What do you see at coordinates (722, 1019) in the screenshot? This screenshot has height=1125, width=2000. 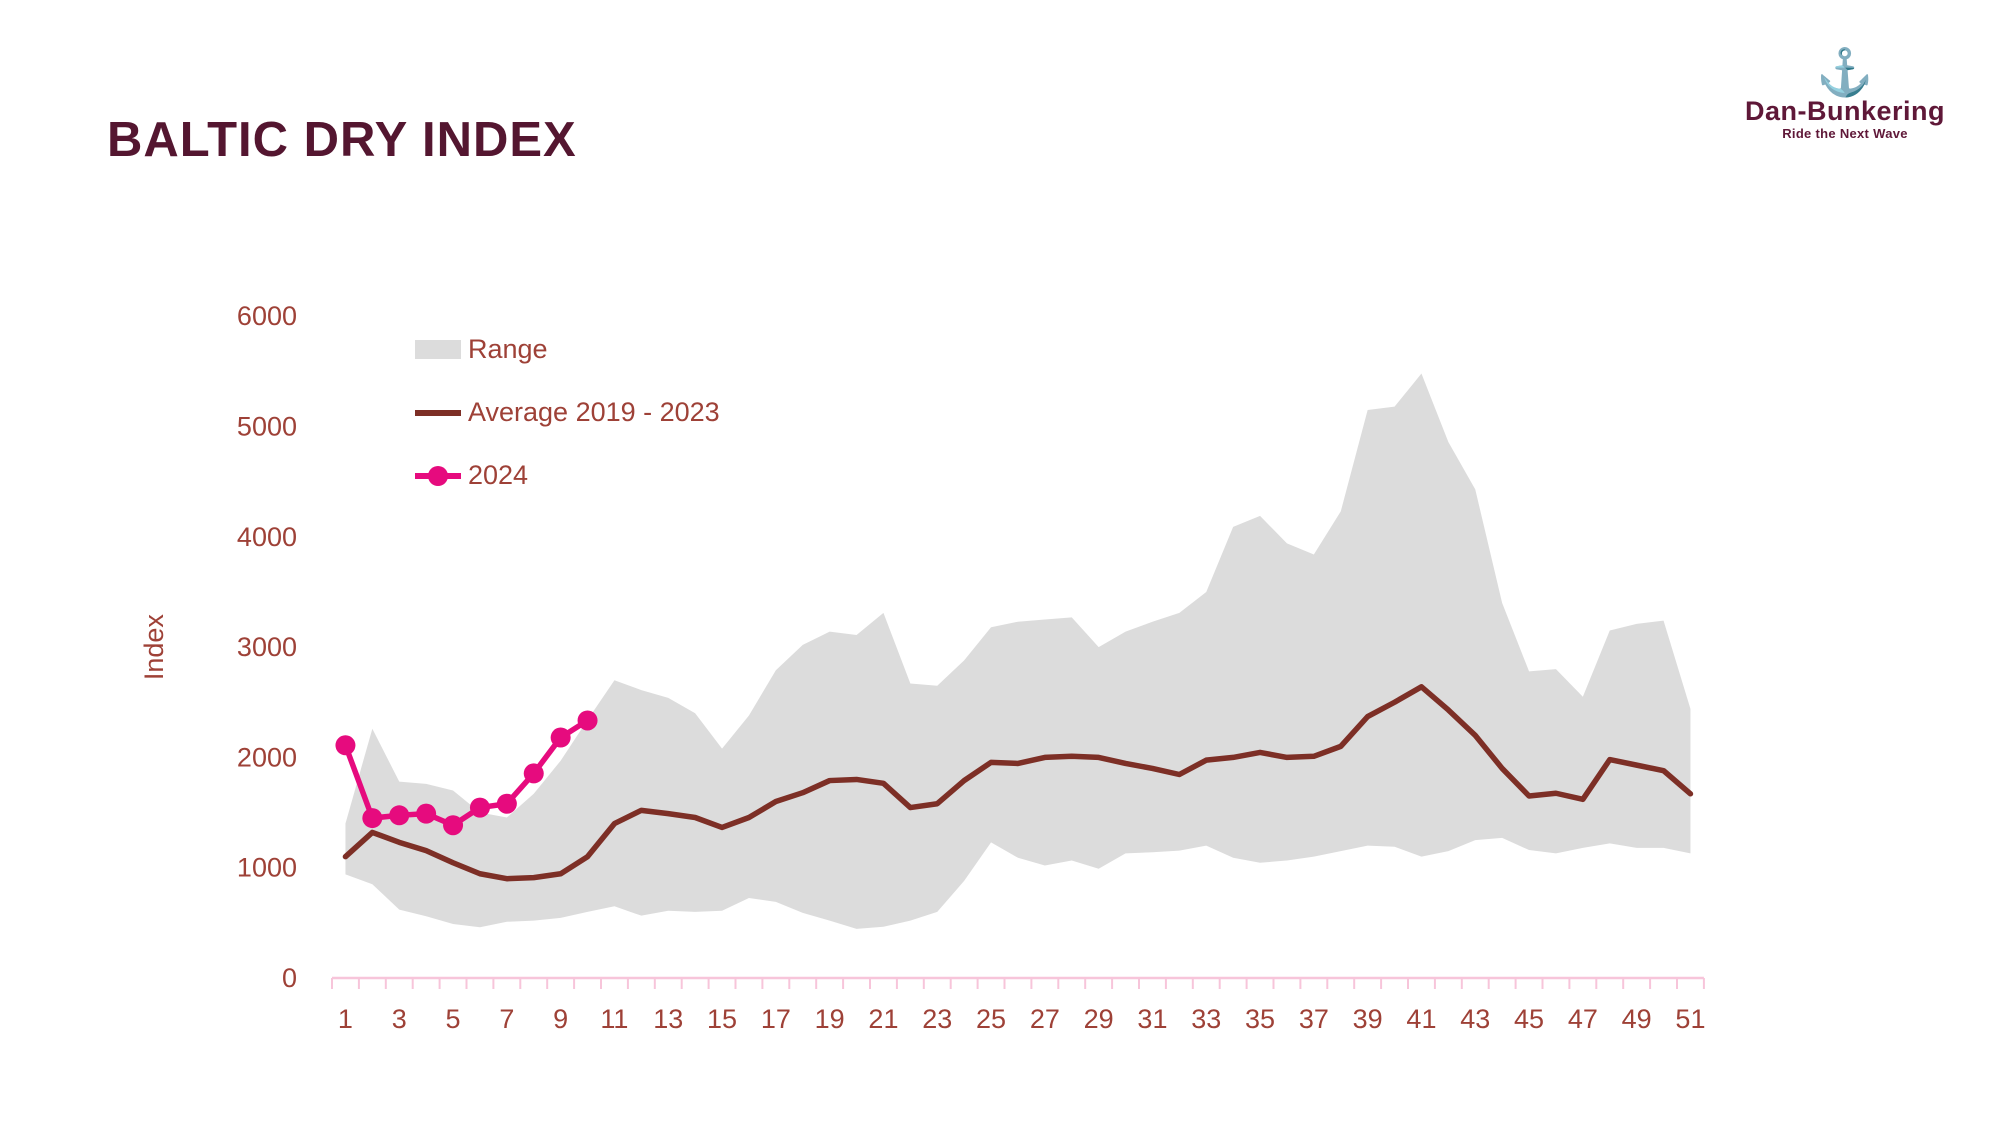 I see `x-tick-label: 15` at bounding box center [722, 1019].